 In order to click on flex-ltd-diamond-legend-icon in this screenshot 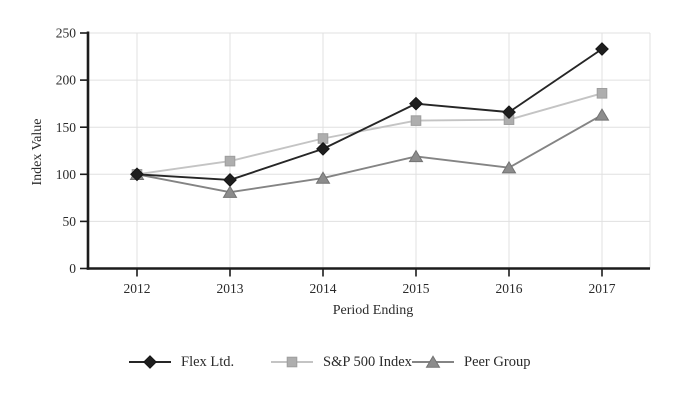, I will do `click(150, 362)`.